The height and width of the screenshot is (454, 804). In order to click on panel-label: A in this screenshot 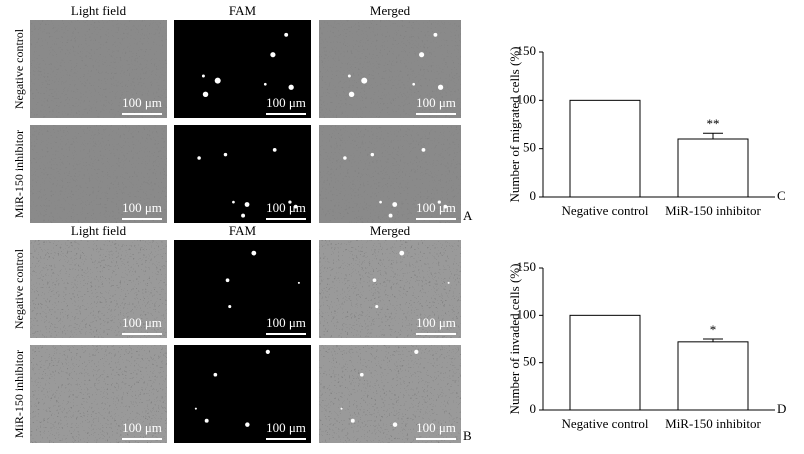, I will do `click(468, 215)`.